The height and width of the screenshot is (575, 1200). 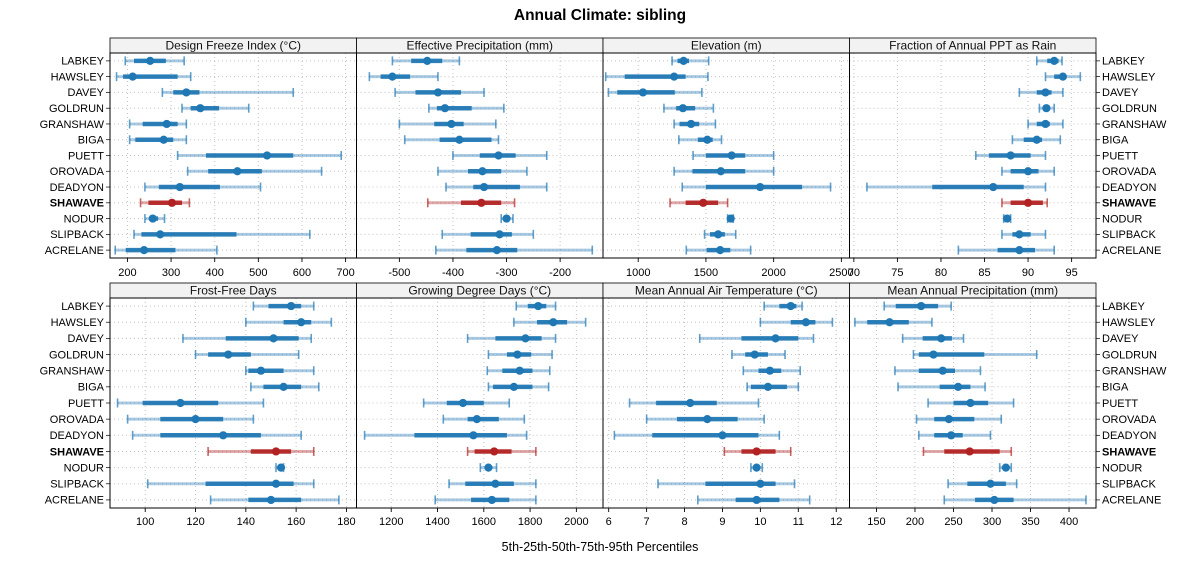 I want to click on site-label-left: GOLDRUN, so click(x=76, y=355).